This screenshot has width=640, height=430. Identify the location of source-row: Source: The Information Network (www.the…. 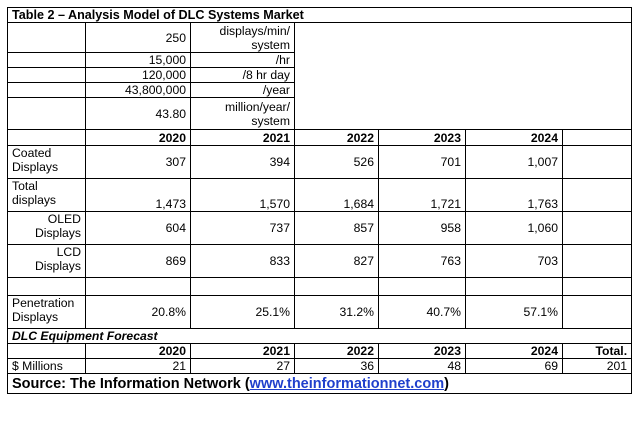
(319, 383).